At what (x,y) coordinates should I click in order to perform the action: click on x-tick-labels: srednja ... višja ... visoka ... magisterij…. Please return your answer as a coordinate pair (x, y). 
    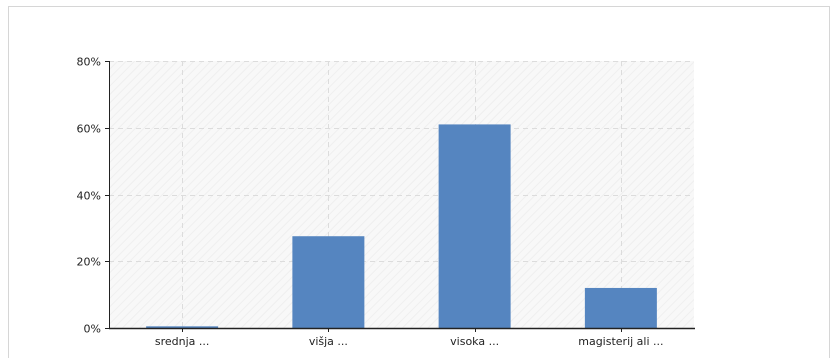
    Looking at the image, I should click on (409, 341).